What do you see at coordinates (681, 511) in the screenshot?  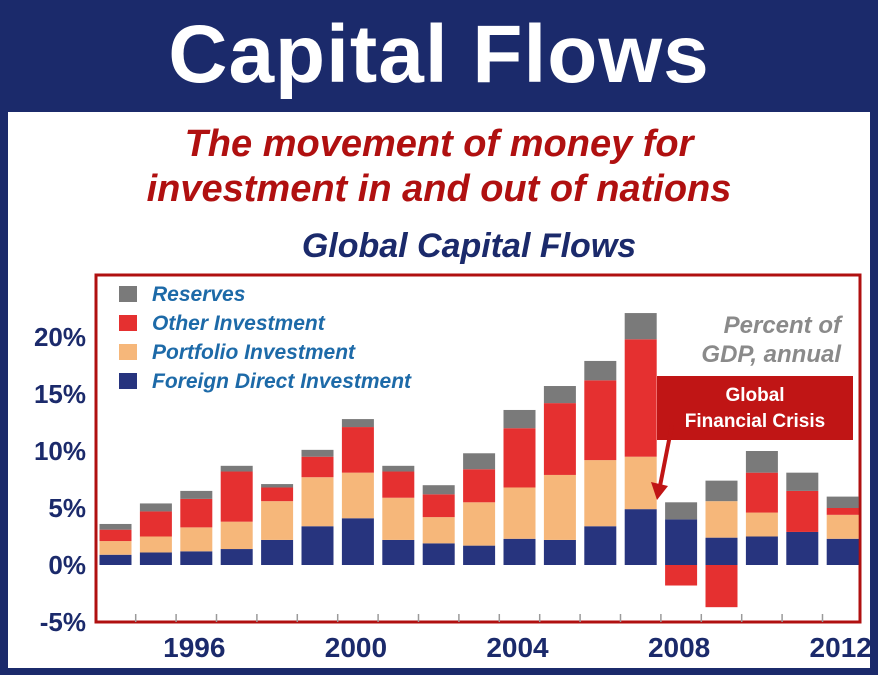 I see `bar-reserves-2008` at bounding box center [681, 511].